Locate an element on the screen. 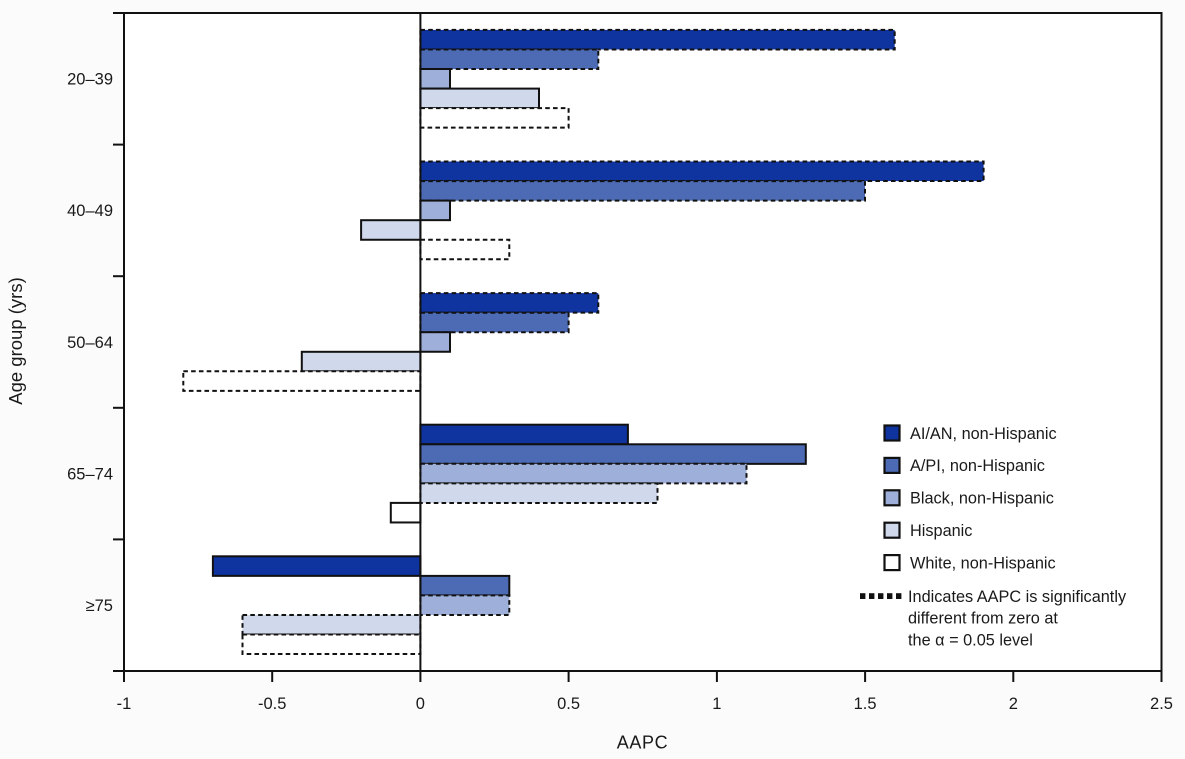 This screenshot has height=759, width=1185. svg-text: 50–64 is located at coordinates (90, 343).